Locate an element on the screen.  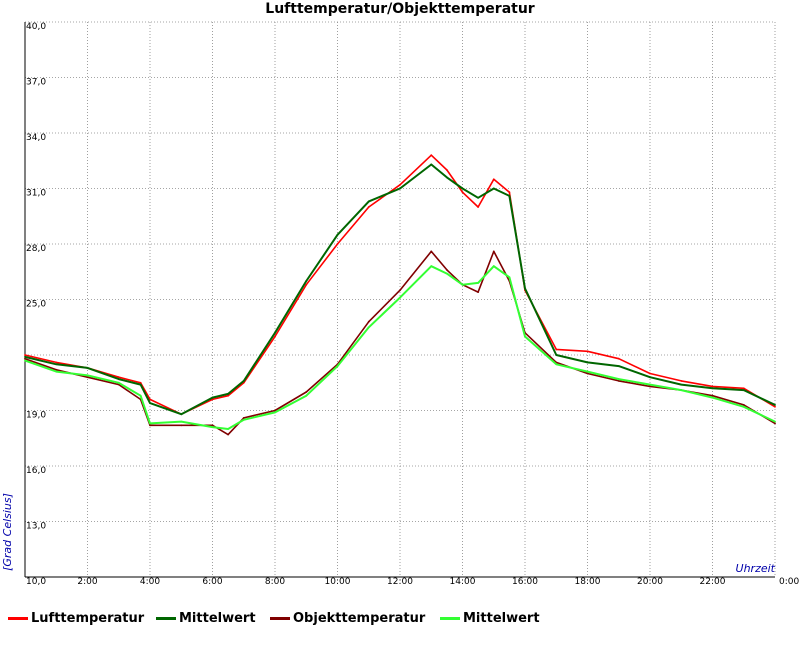
x-axis-label: Uhrzeit is located at coordinates (756, 568).